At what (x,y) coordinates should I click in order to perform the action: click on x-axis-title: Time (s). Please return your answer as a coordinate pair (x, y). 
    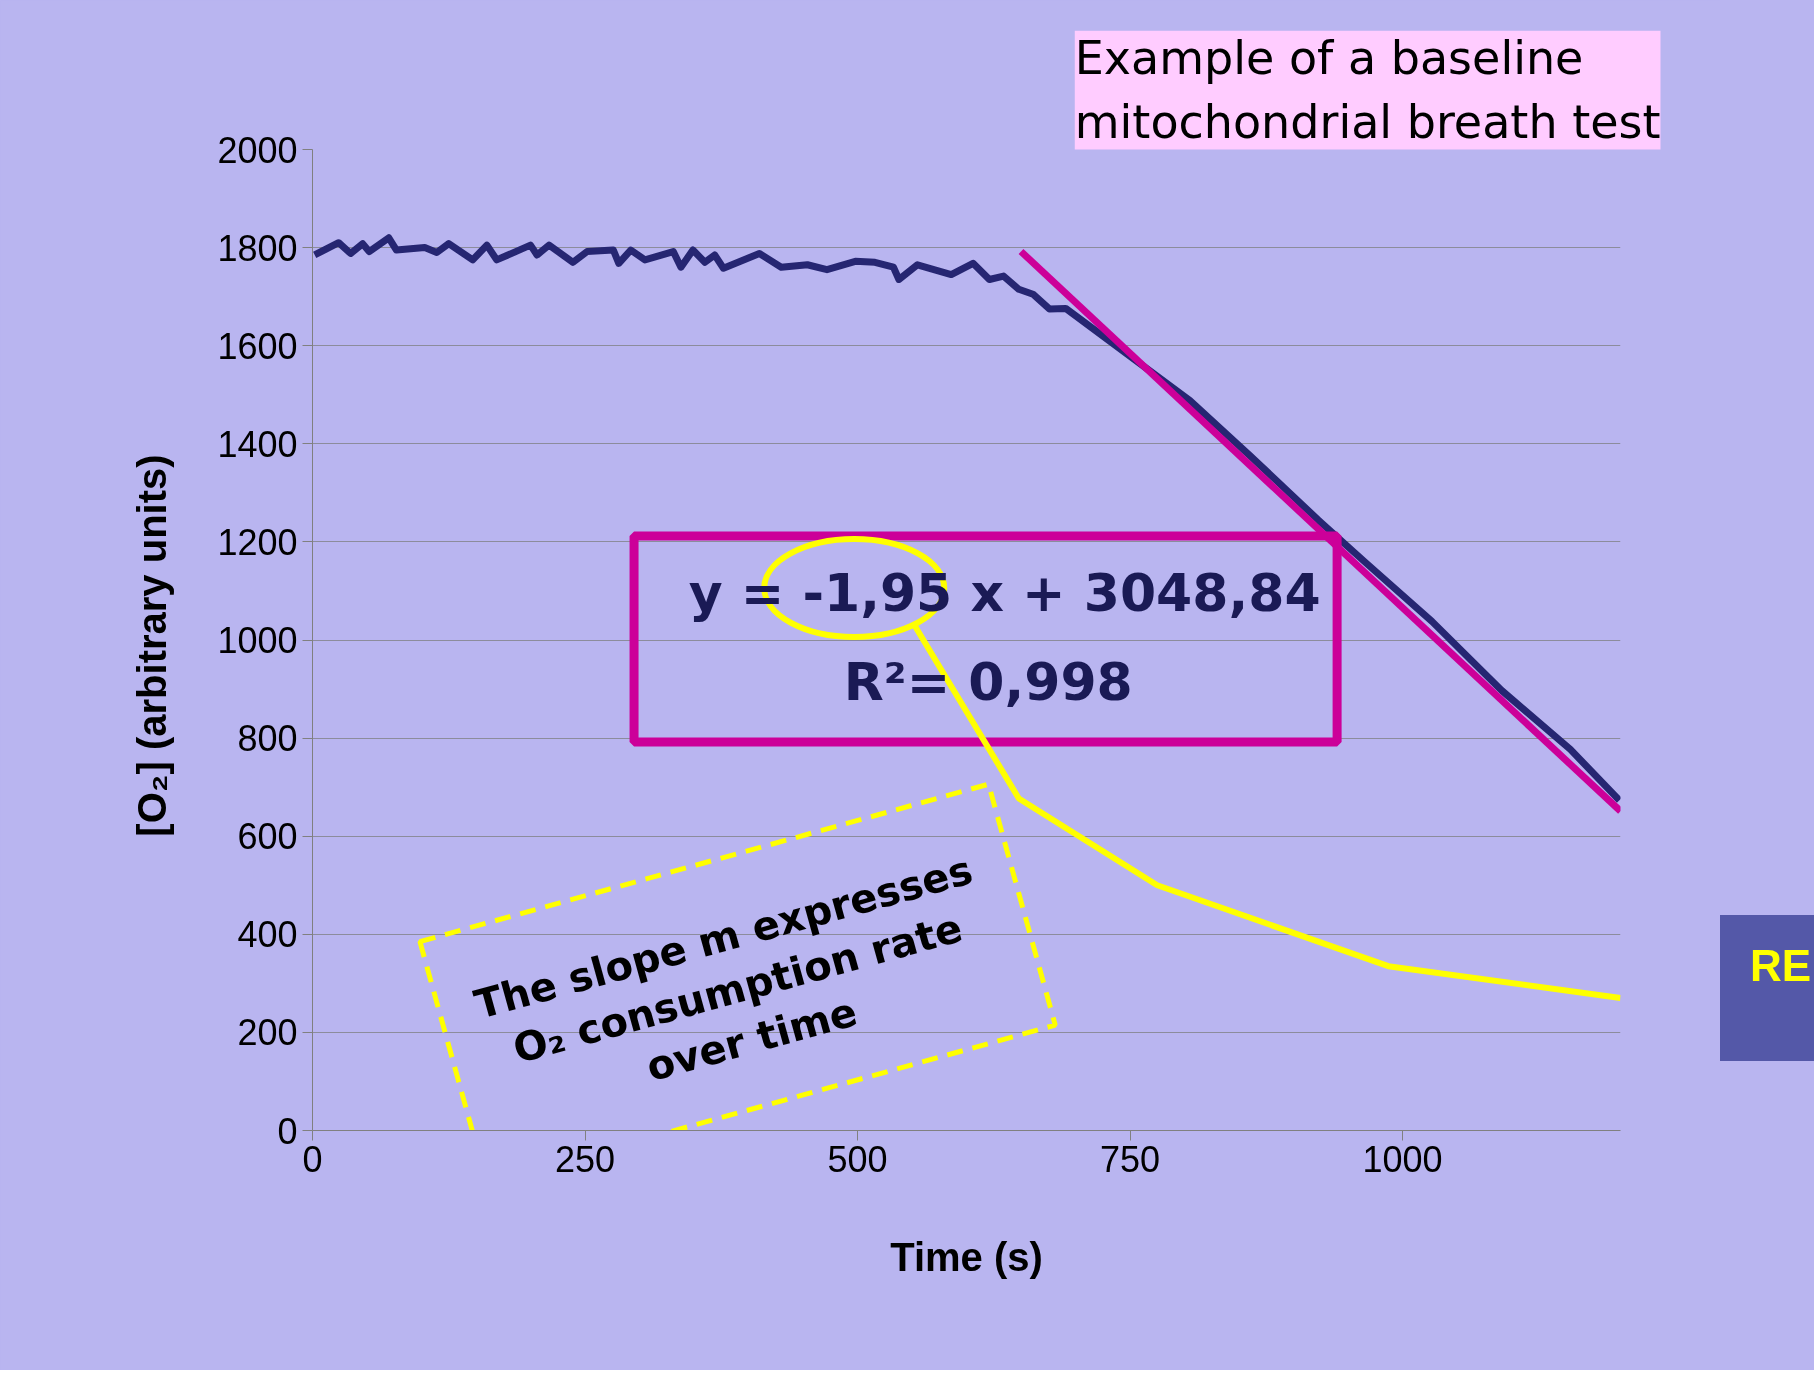
    Looking at the image, I should click on (966, 1256).